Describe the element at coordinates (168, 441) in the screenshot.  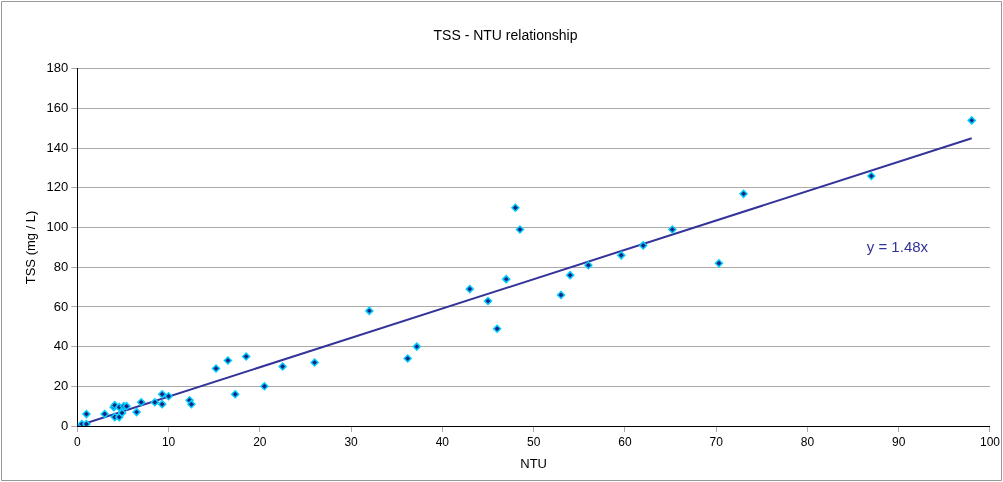
I see `x-tick-label: 10` at that location.